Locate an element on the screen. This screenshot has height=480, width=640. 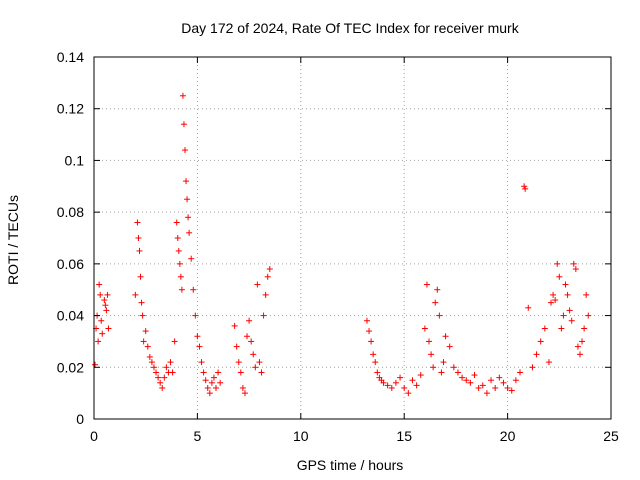
y-tick-label: 0.12 is located at coordinates (70, 109).